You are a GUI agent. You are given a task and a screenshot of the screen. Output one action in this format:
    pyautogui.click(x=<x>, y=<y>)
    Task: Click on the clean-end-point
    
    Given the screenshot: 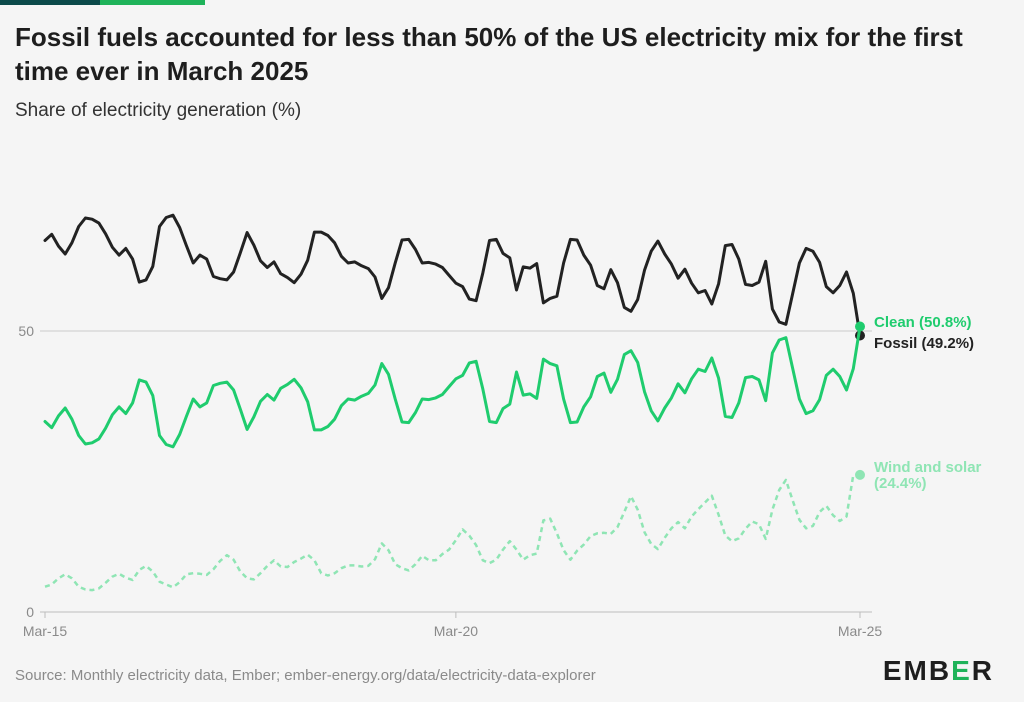 What is the action you would take?
    pyautogui.click(x=860, y=326)
    